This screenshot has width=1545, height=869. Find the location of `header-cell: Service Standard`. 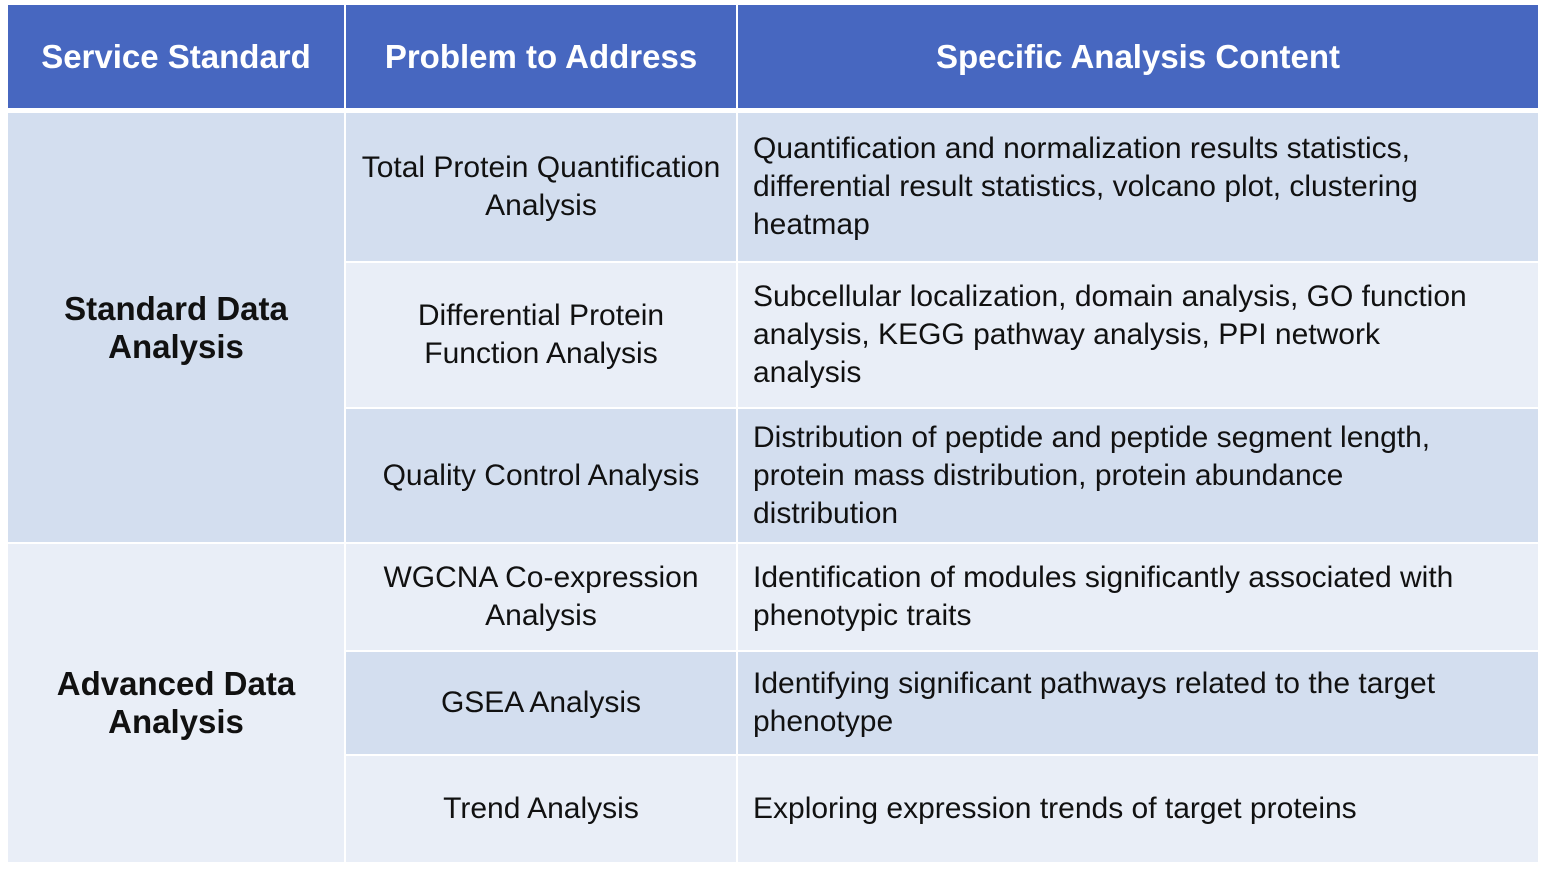

header-cell: Service Standard is located at coordinates (176, 56).